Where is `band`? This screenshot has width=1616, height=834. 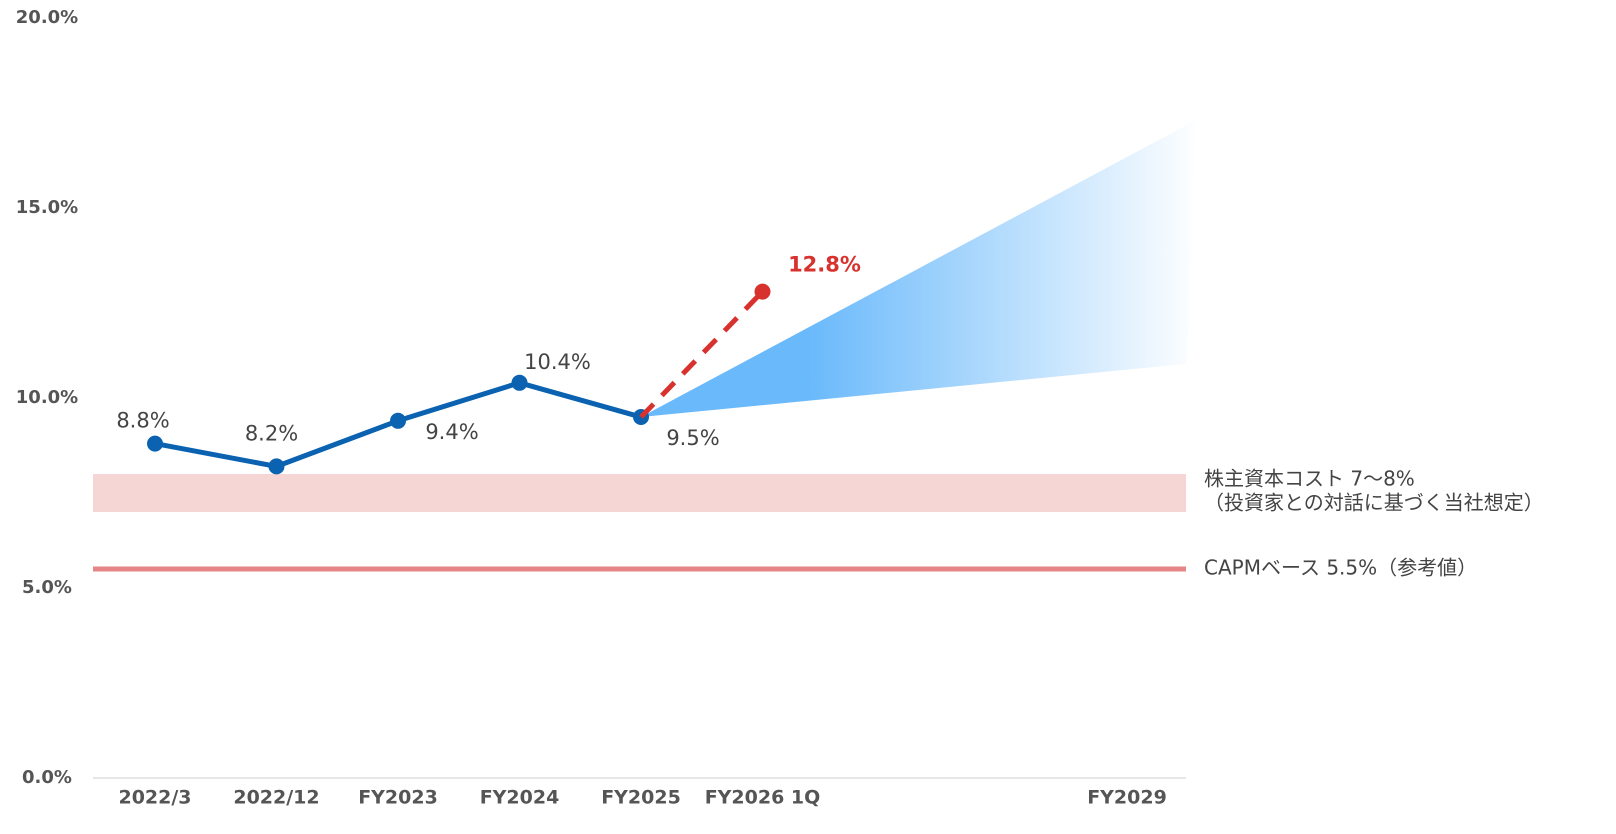 band is located at coordinates (639, 493).